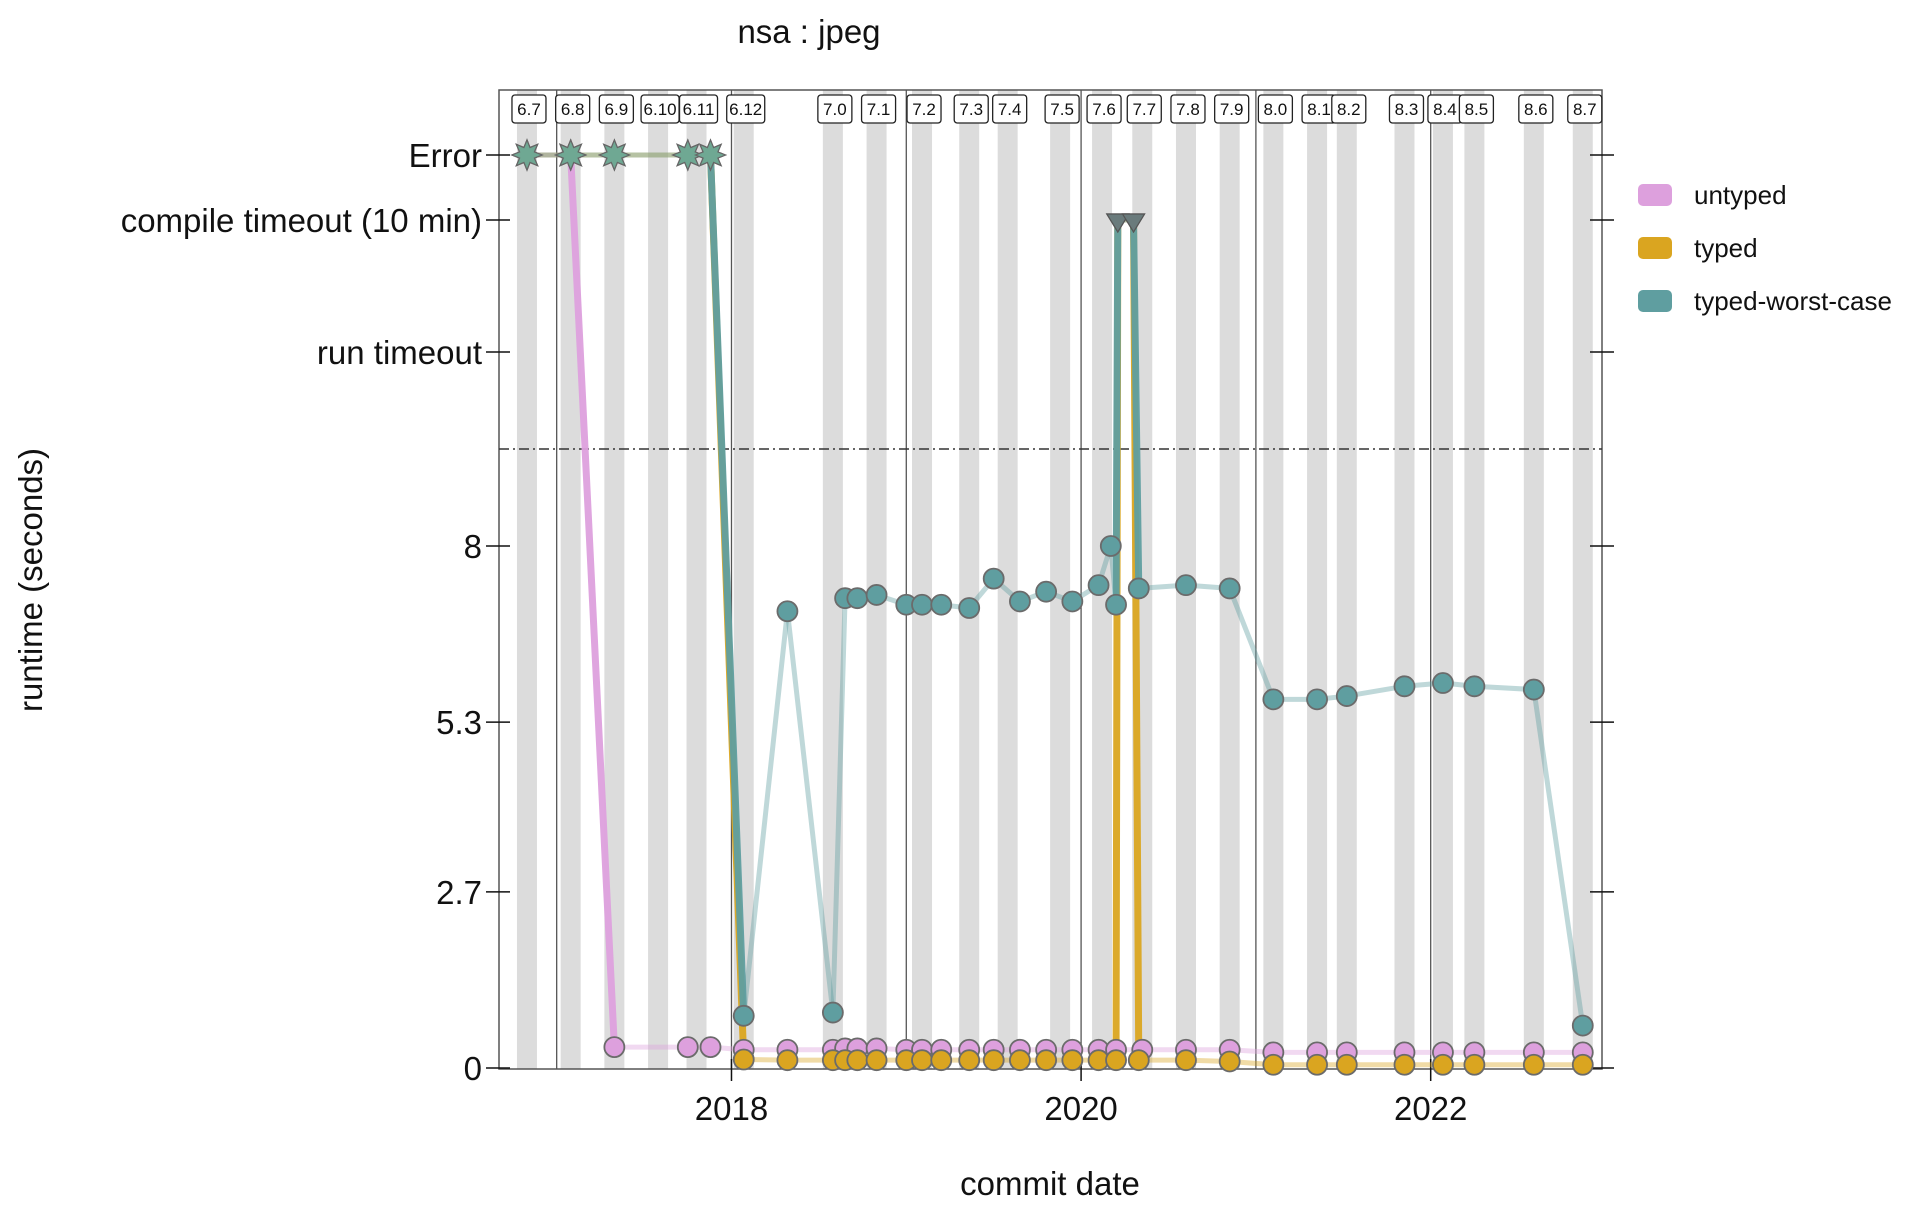 This screenshot has height=1212, width=1918. I want to click on release-label-text: 7.6, so click(1104, 109).